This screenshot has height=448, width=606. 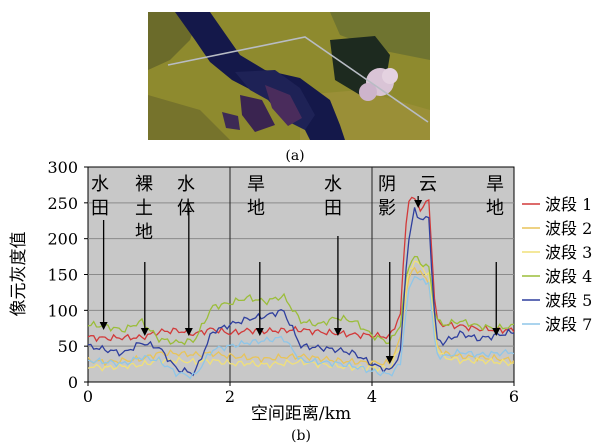 What do you see at coordinates (144, 208) in the screenshot?
I see `annotation-label: 土` at bounding box center [144, 208].